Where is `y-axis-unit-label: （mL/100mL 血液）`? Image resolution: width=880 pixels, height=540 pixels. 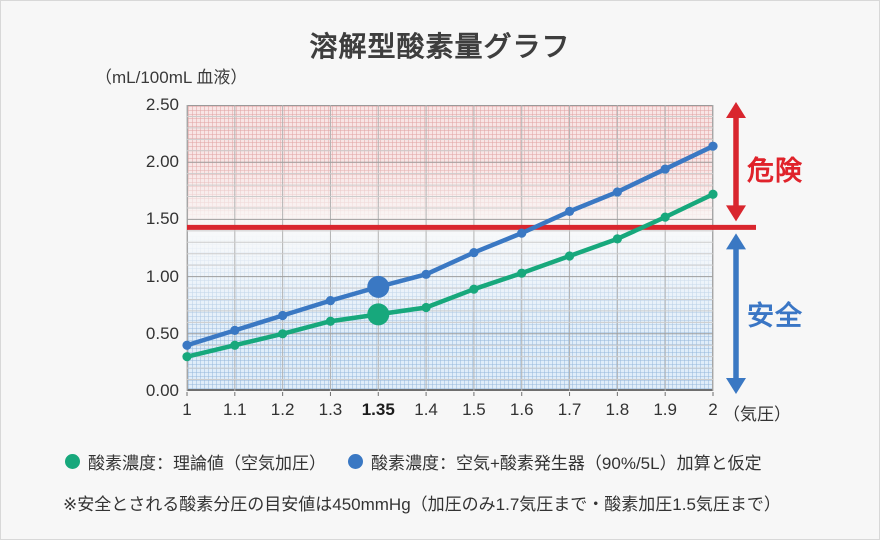
y-axis-unit-label: （mL/100mL 血液） is located at coordinates (171, 77).